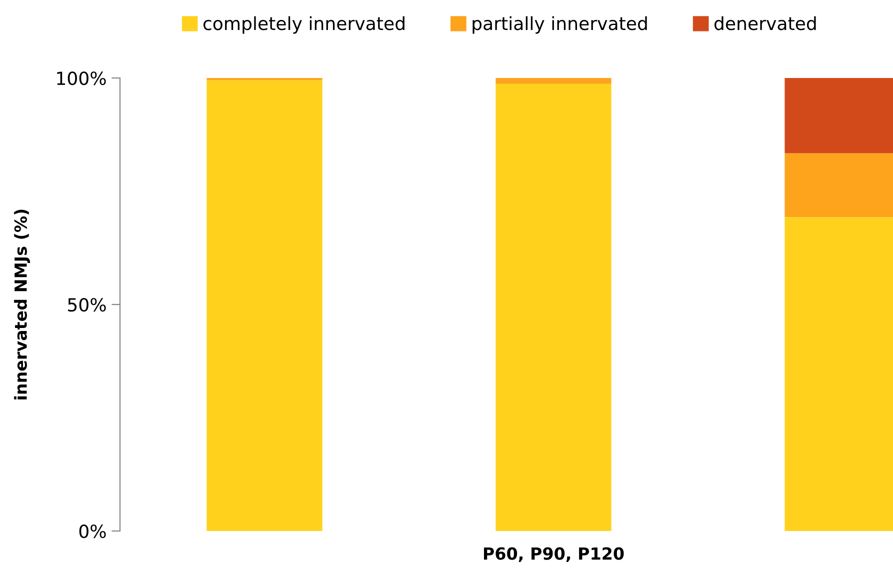 Image resolution: width=893 pixels, height=570 pixels. Describe the element at coordinates (303, 25) in the screenshot. I see `legend-label: completely innervated` at that location.